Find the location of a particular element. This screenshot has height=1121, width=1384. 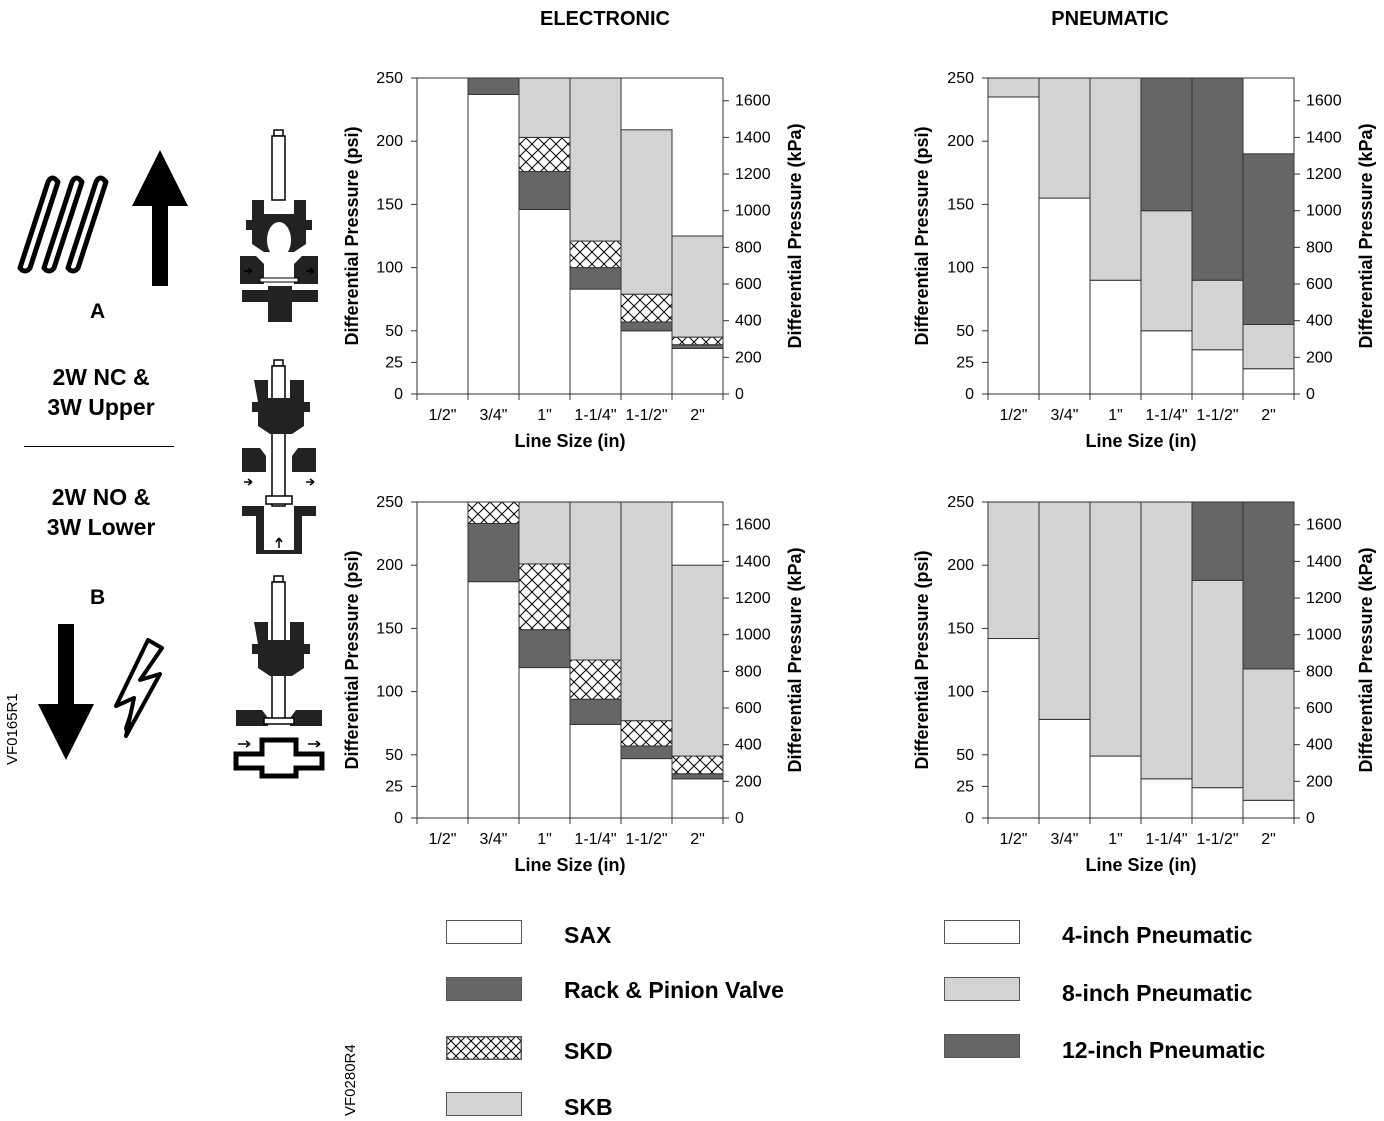

bottom-figure-code: VF0280R4 is located at coordinates (350, 1080).